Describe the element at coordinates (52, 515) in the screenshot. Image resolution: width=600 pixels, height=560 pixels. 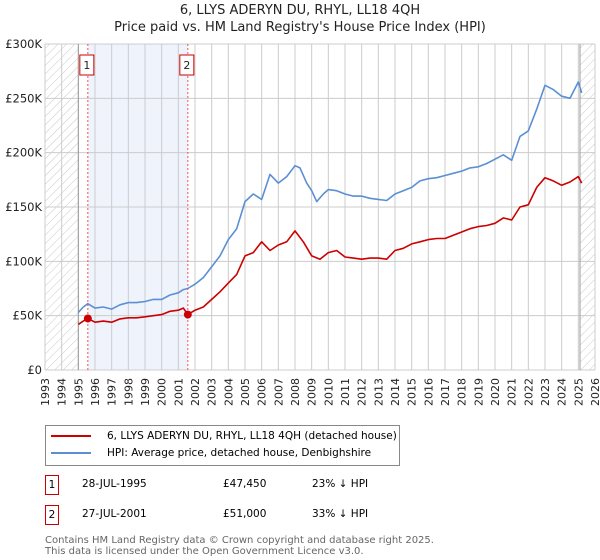
I see `sale-badge: 2` at that location.